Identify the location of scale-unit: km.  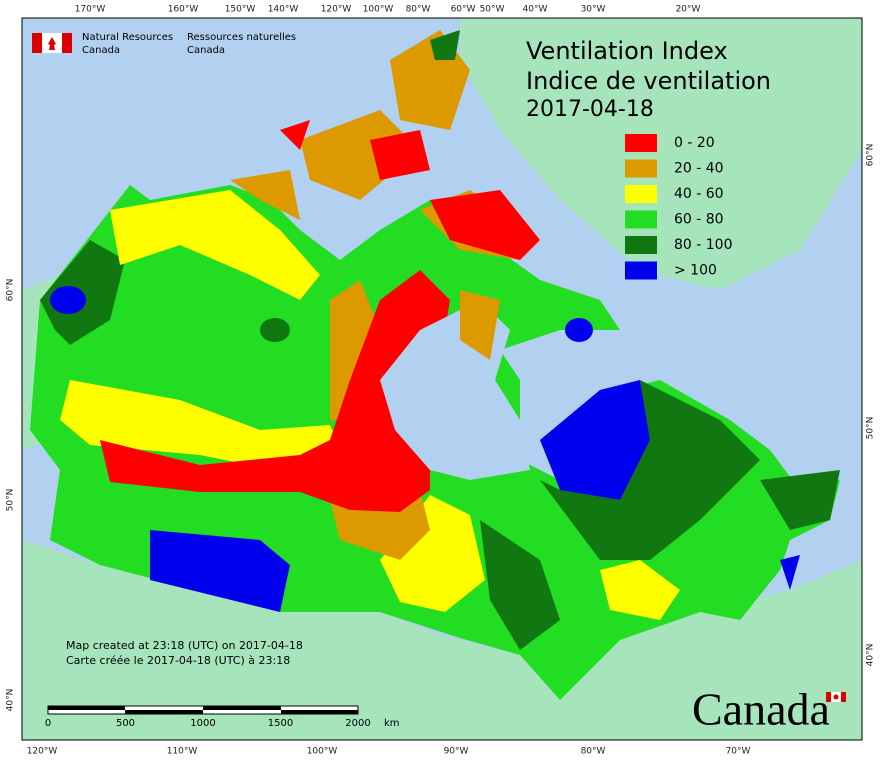
(392, 723).